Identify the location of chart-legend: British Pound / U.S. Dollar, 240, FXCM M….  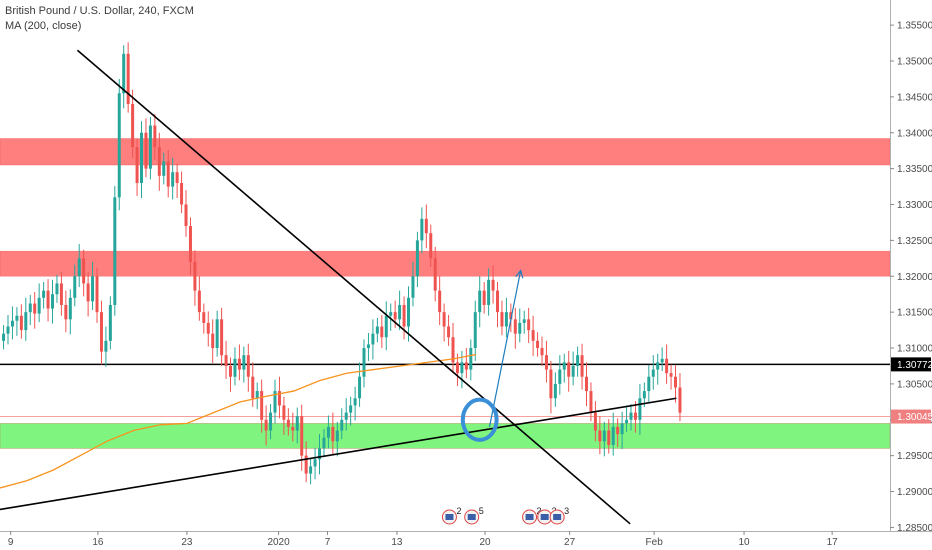
(99, 19).